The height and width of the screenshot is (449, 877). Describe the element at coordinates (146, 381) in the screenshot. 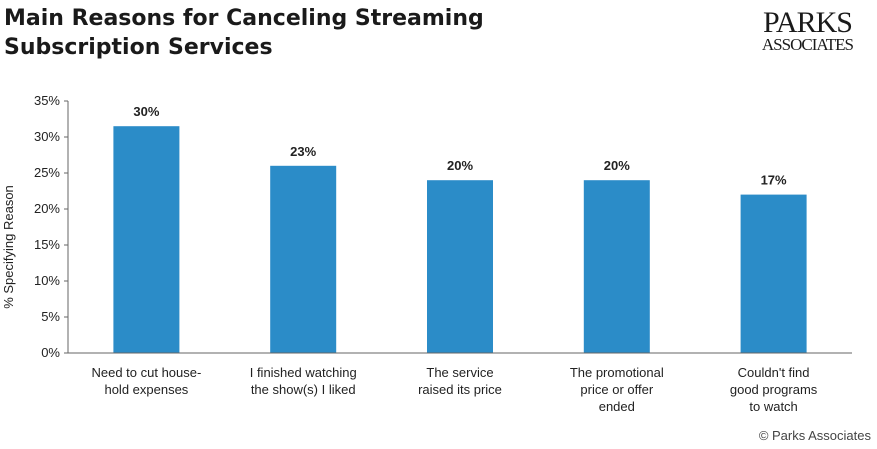

I see `category-label: Need to cut house-hold expenses` at that location.